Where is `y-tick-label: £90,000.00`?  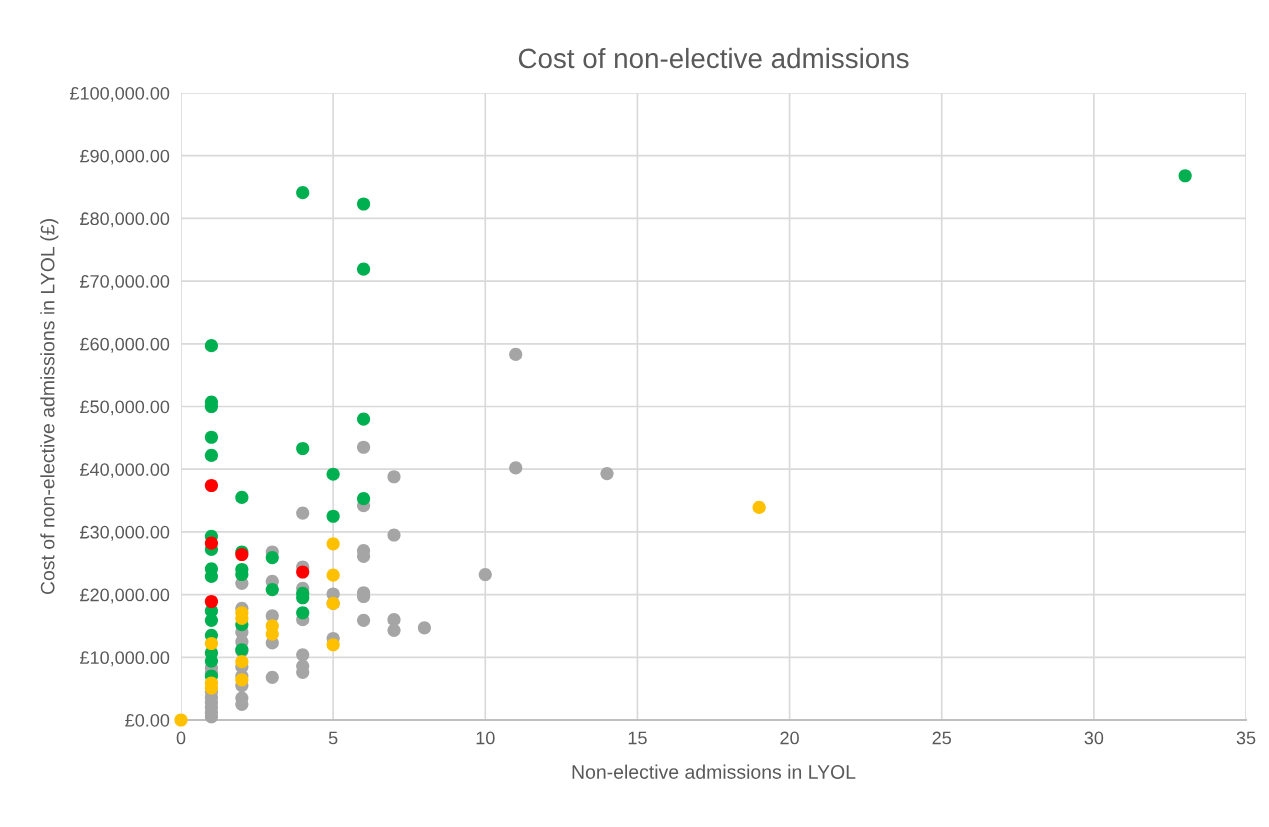
y-tick-label: £90,000.00 is located at coordinates (125, 157).